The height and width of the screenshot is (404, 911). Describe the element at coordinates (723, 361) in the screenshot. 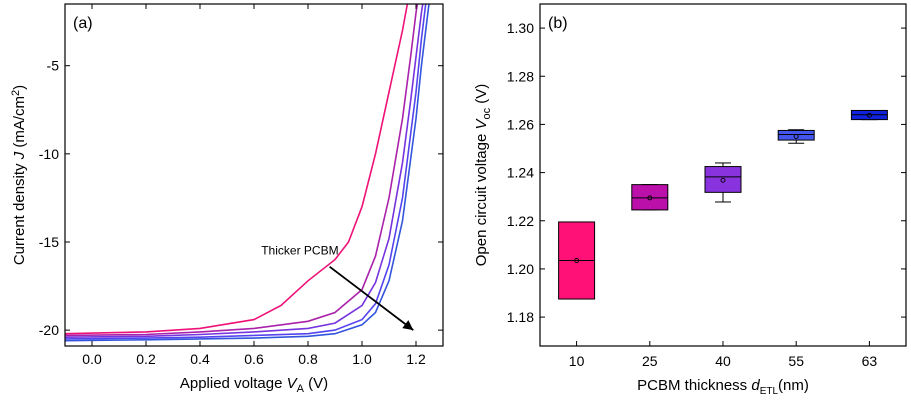

I see `x-tick-label-b: 40` at that location.